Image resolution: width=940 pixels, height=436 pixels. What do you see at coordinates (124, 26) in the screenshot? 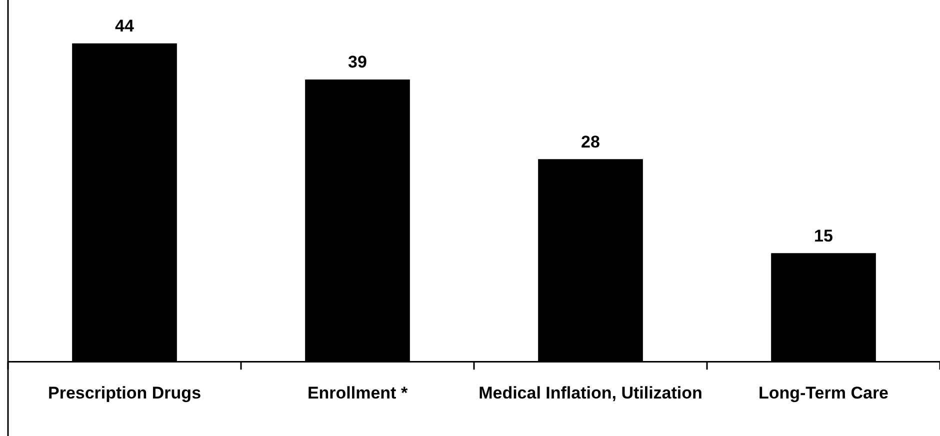
I see `data-label: 44` at bounding box center [124, 26].